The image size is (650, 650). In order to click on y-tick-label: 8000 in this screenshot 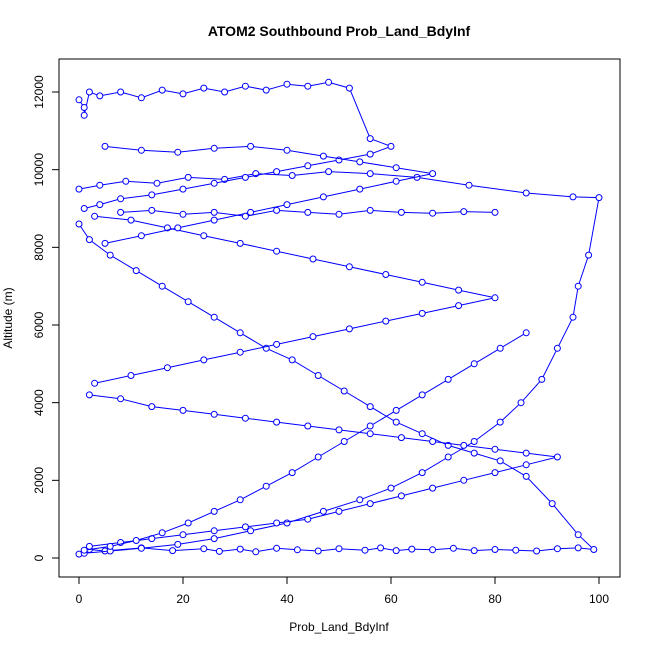, I will do `click(39, 247)`.